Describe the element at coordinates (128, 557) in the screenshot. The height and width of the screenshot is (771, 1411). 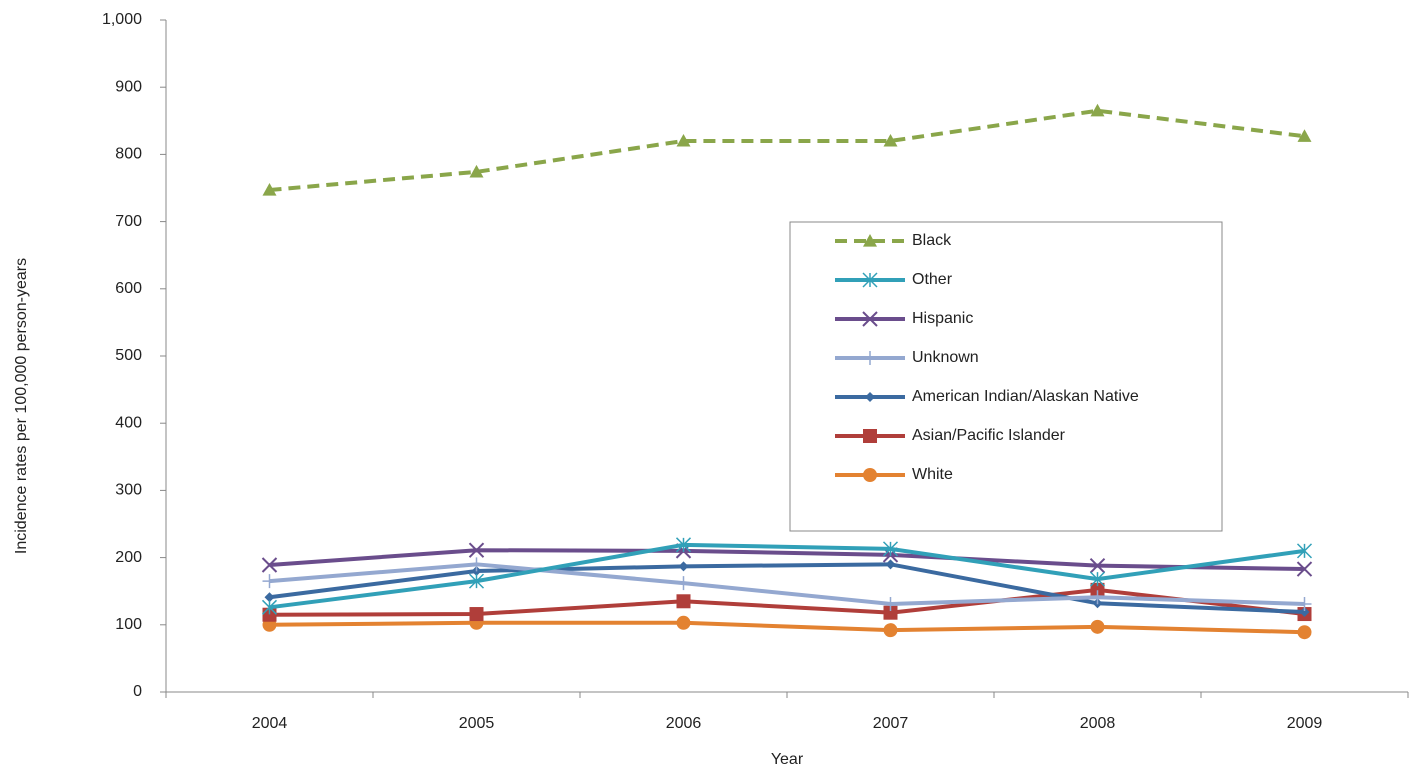
I see `y-tick-label: 200` at that location.